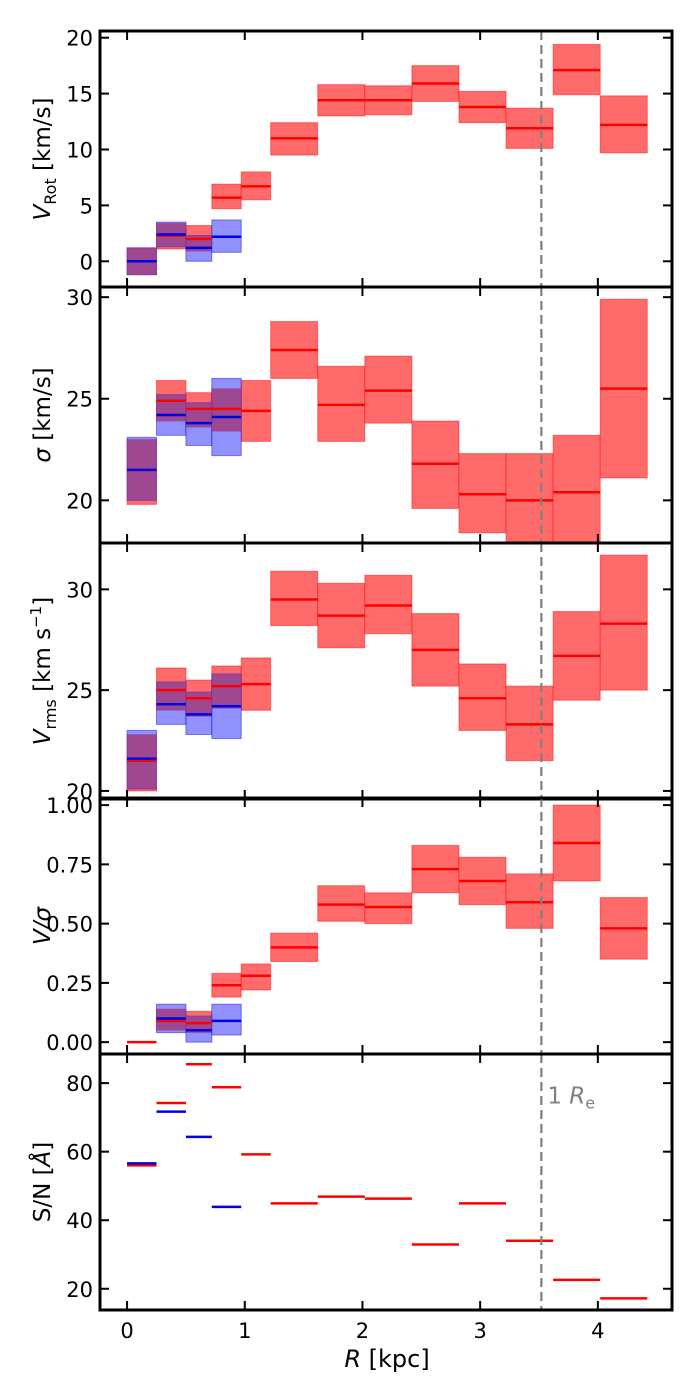 The width and height of the screenshot is (700, 1400). Describe the element at coordinates (387, 420) in the screenshot. I see `plot-area-sigma` at that location.